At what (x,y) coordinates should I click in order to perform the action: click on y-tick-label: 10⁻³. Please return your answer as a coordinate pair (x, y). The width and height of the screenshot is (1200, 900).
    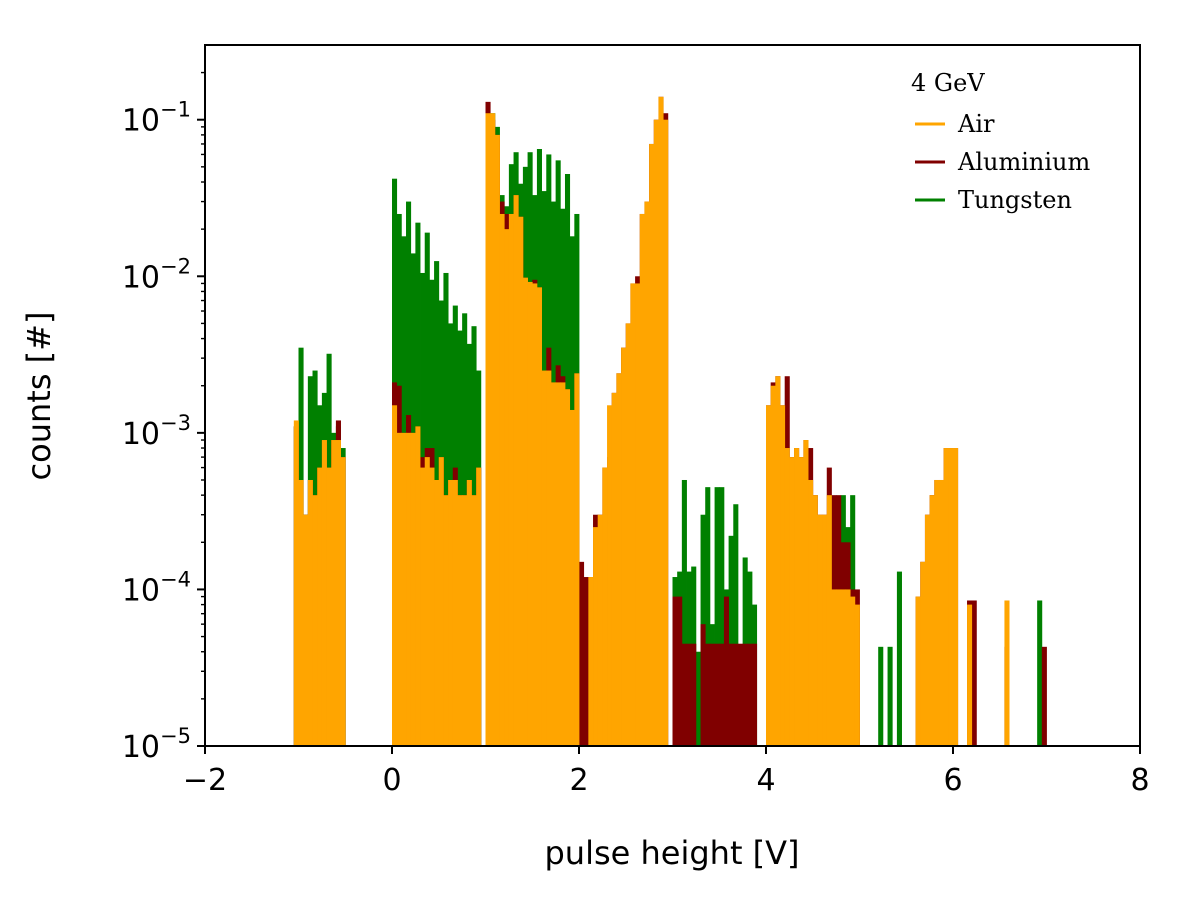
    Looking at the image, I should click on (156, 431).